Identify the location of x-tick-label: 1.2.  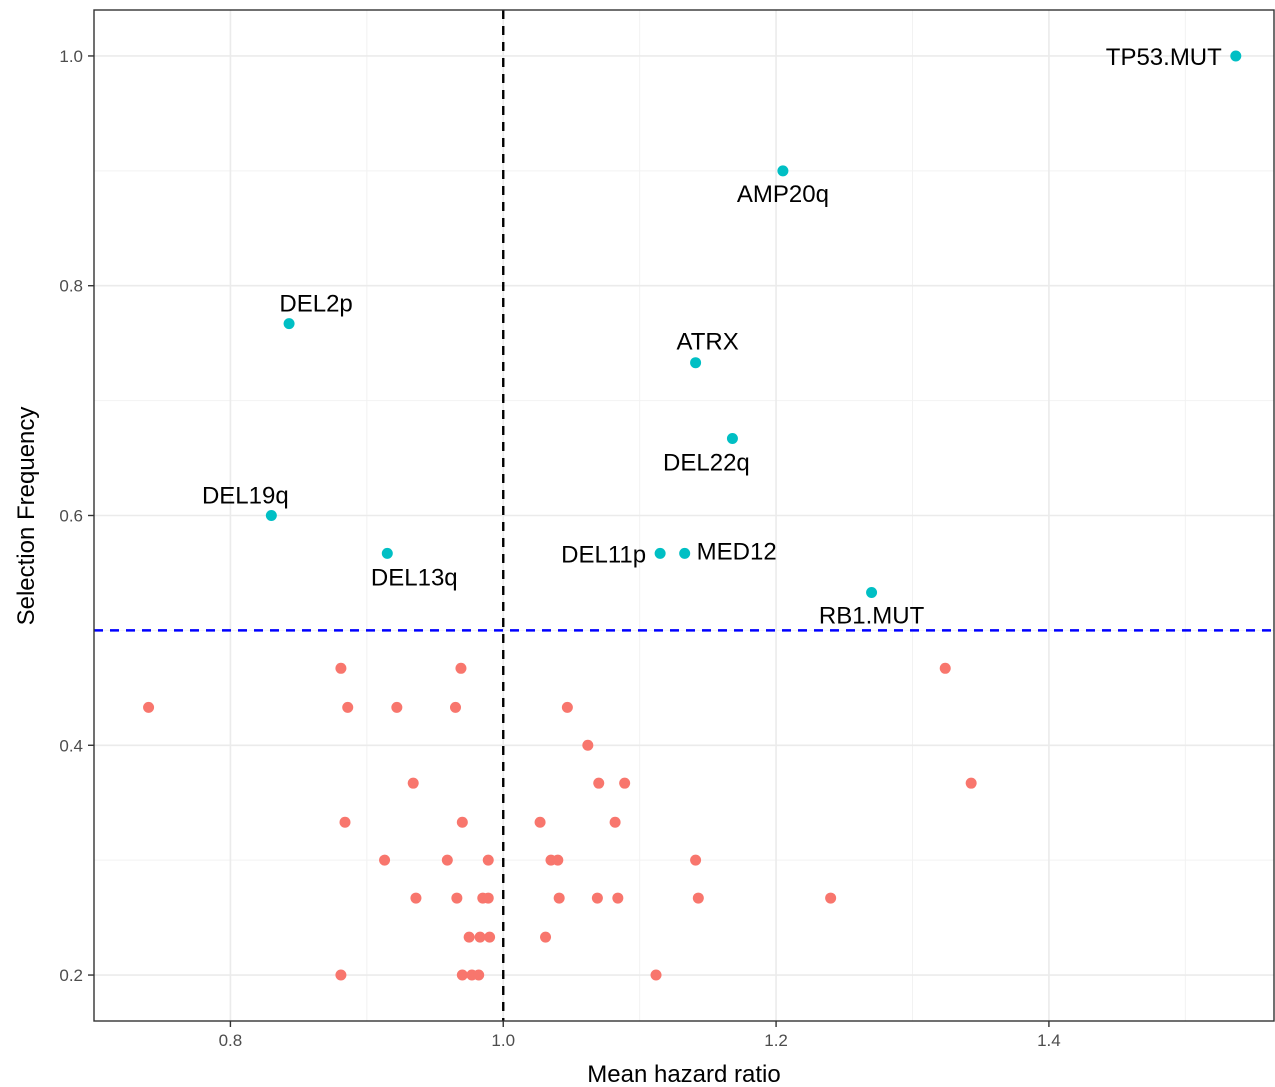
(776, 1040).